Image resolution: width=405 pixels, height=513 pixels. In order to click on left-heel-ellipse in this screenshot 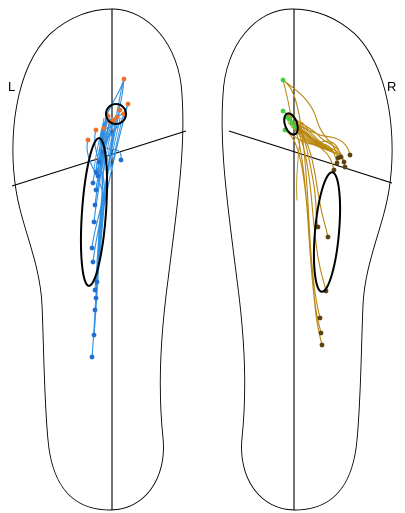, I will do `click(94, 212)`.